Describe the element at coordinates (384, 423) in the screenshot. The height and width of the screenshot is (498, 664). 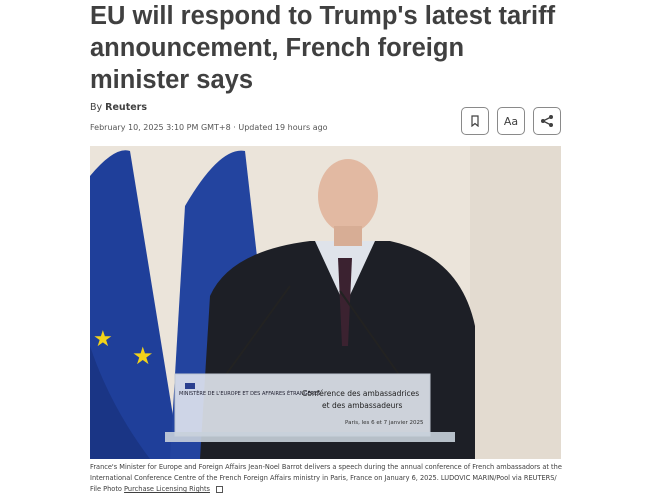
I see `lectern-dates: Paris, les 6 et 7 janvier 2025` at that location.